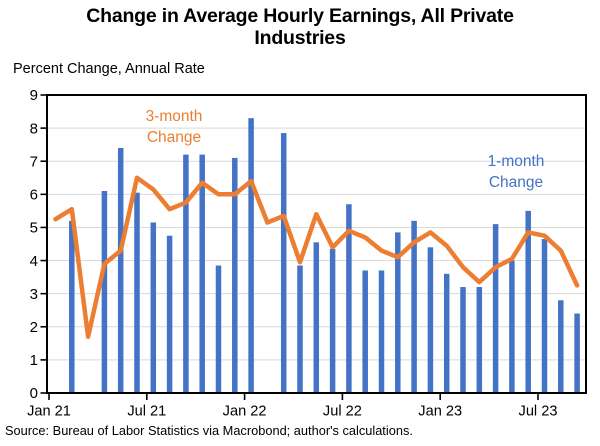  Describe the element at coordinates (34, 393) in the screenshot. I see `y-tick-label-0: 0` at that location.